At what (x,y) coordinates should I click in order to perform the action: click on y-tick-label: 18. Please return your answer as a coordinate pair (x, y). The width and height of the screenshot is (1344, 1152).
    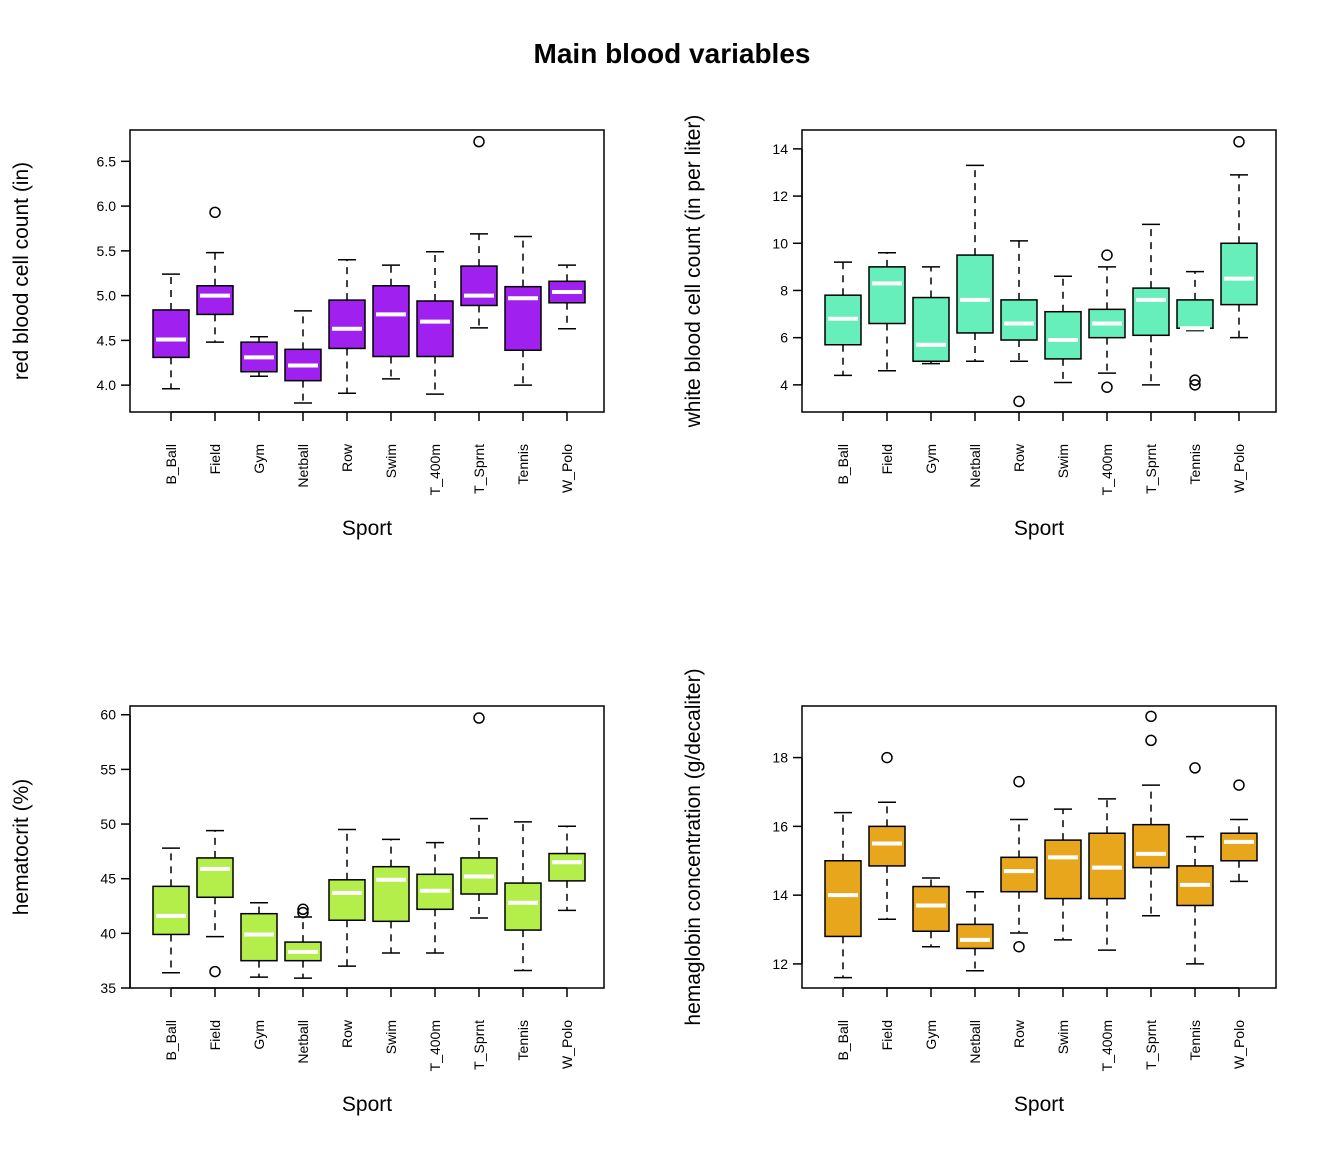
    Looking at the image, I should click on (780, 758).